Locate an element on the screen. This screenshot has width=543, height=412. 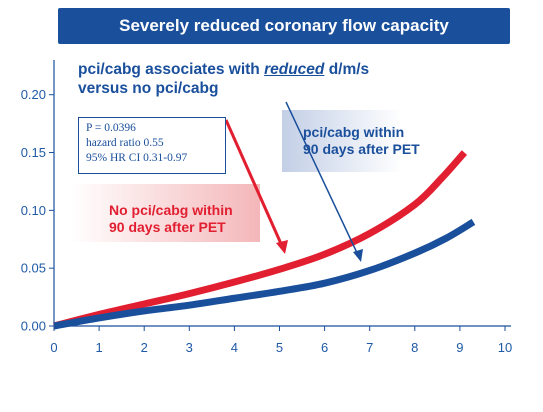
chart-title: Severely reduced coronary flow capacity is located at coordinates (284, 26).